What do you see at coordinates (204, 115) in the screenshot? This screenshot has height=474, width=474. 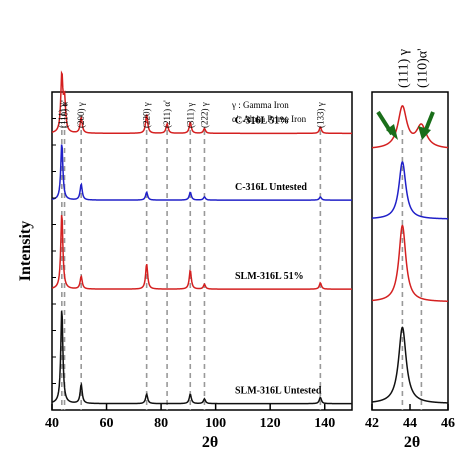 I see `peak-label-222: (222) γ` at bounding box center [204, 115].